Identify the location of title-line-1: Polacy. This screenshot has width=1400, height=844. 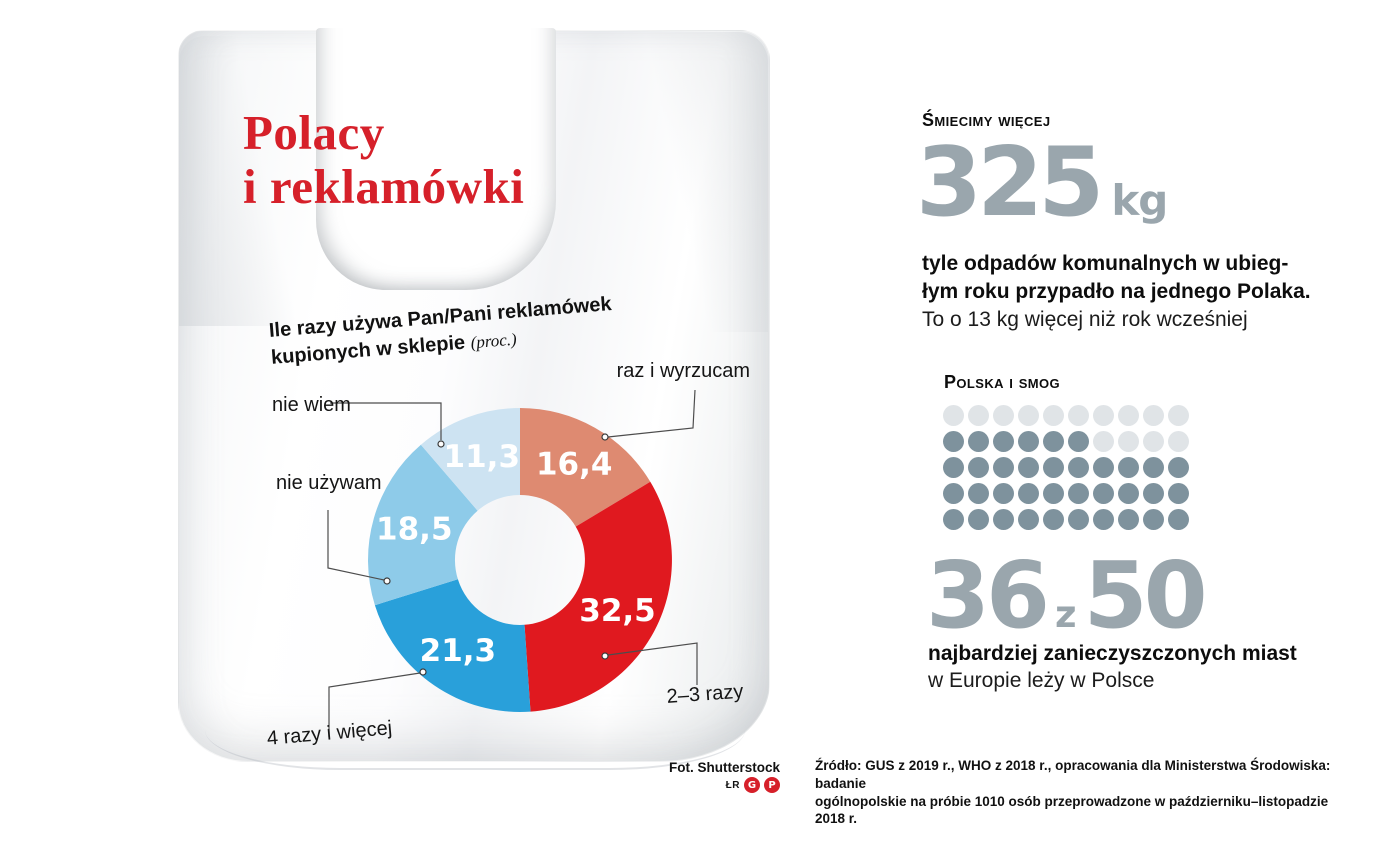
(314, 132).